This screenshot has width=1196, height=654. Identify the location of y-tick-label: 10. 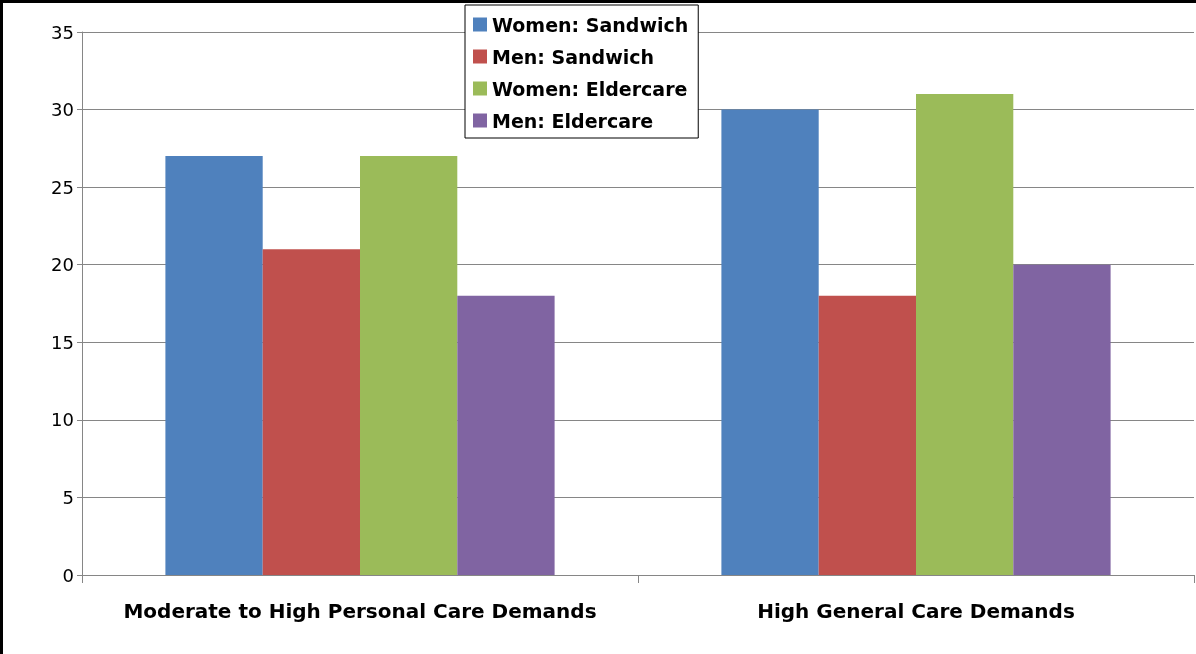
(62, 420).